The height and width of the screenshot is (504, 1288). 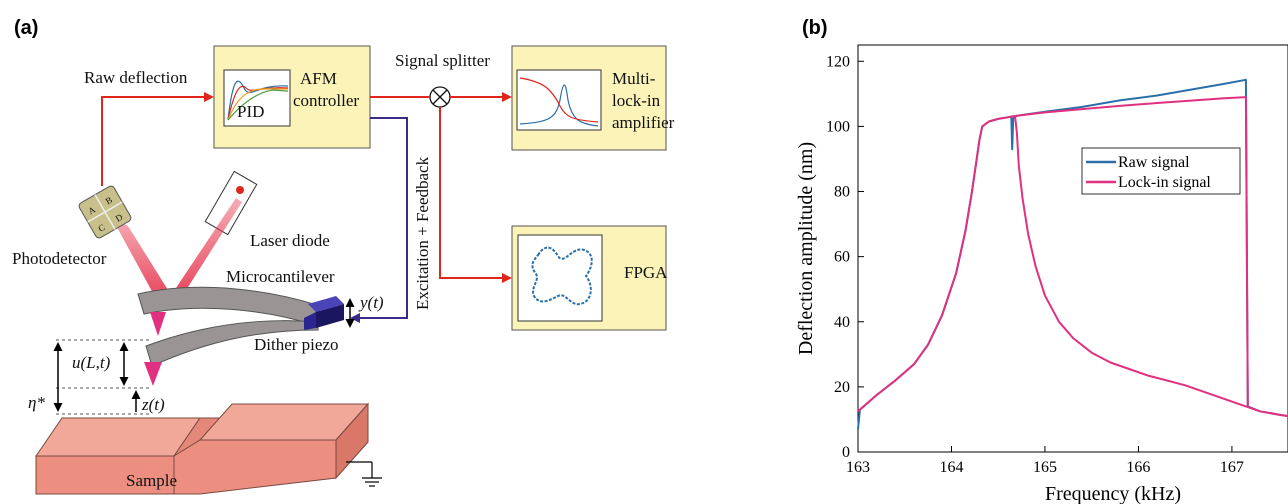 What do you see at coordinates (422, 233) in the screenshot?
I see `excitation-feedback-label: Excitation + Feedback` at bounding box center [422, 233].